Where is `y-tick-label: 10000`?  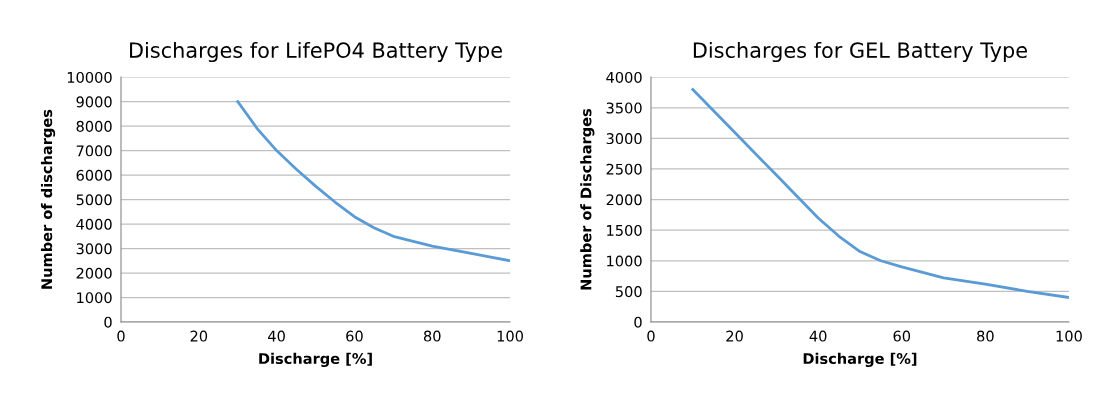
y-tick-label: 10000 is located at coordinates (89, 77).